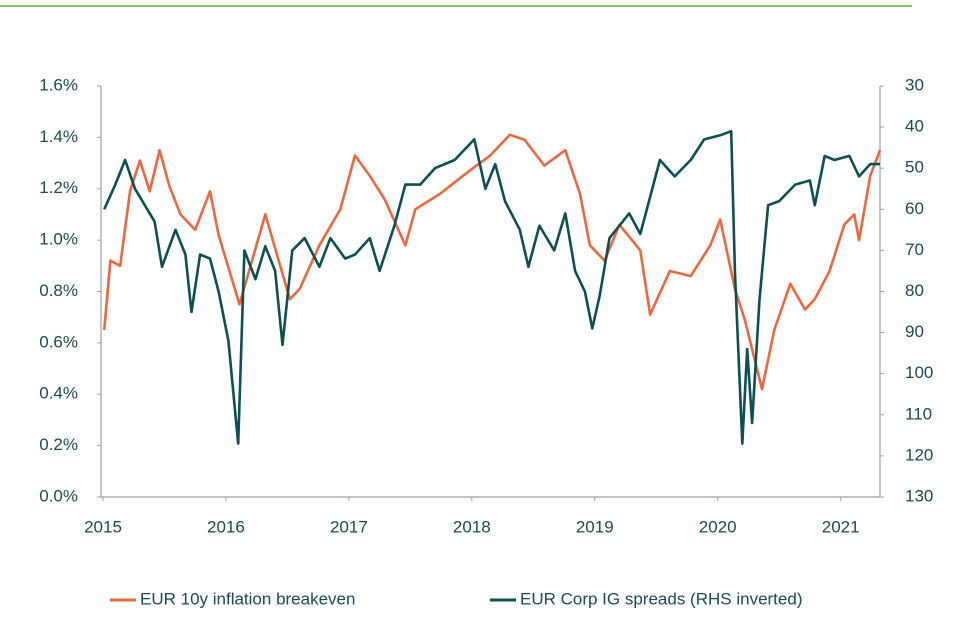  What do you see at coordinates (914, 84) in the screenshot?
I see `y2-tick-label: 30` at bounding box center [914, 84].